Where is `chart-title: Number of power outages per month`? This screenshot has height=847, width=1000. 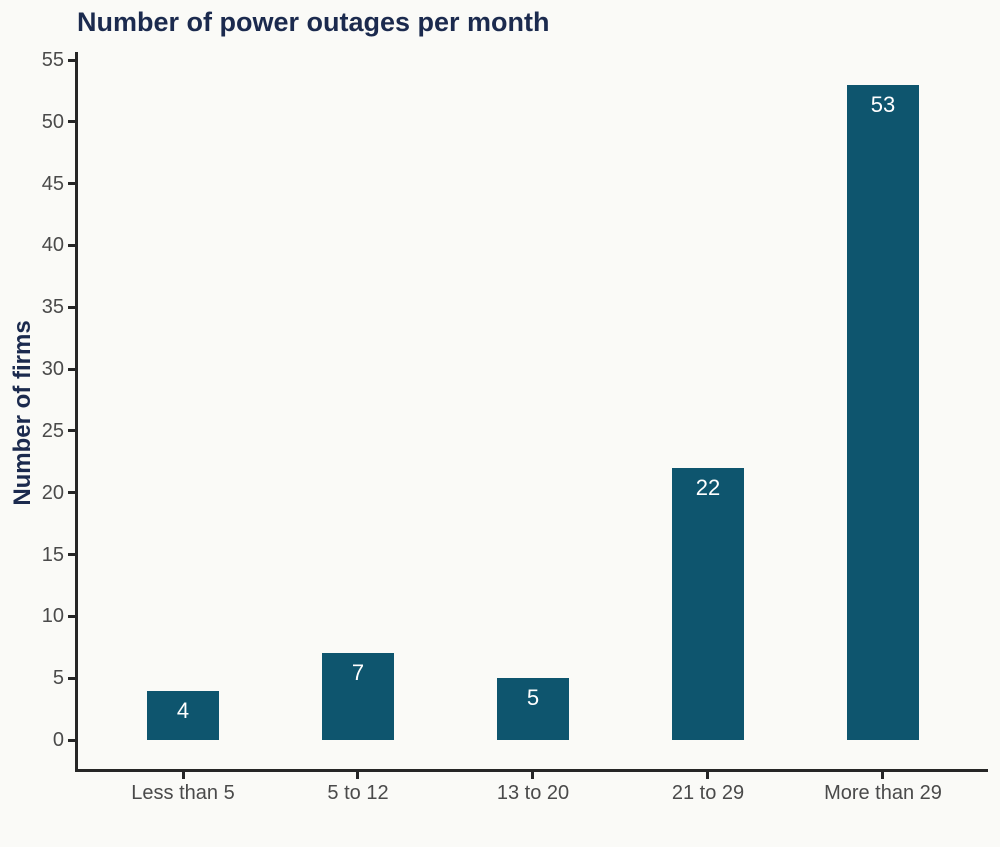 chart-title: Number of power outages per month is located at coordinates (313, 22).